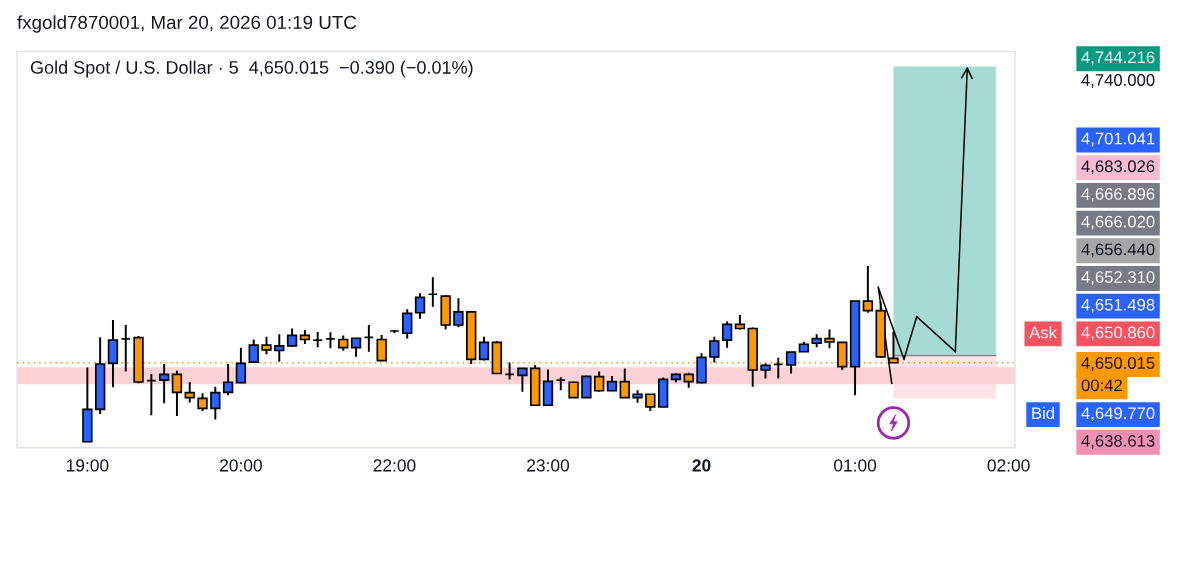 The height and width of the screenshot is (585, 1199). I want to click on x-tick-label: 20:00, so click(241, 465).